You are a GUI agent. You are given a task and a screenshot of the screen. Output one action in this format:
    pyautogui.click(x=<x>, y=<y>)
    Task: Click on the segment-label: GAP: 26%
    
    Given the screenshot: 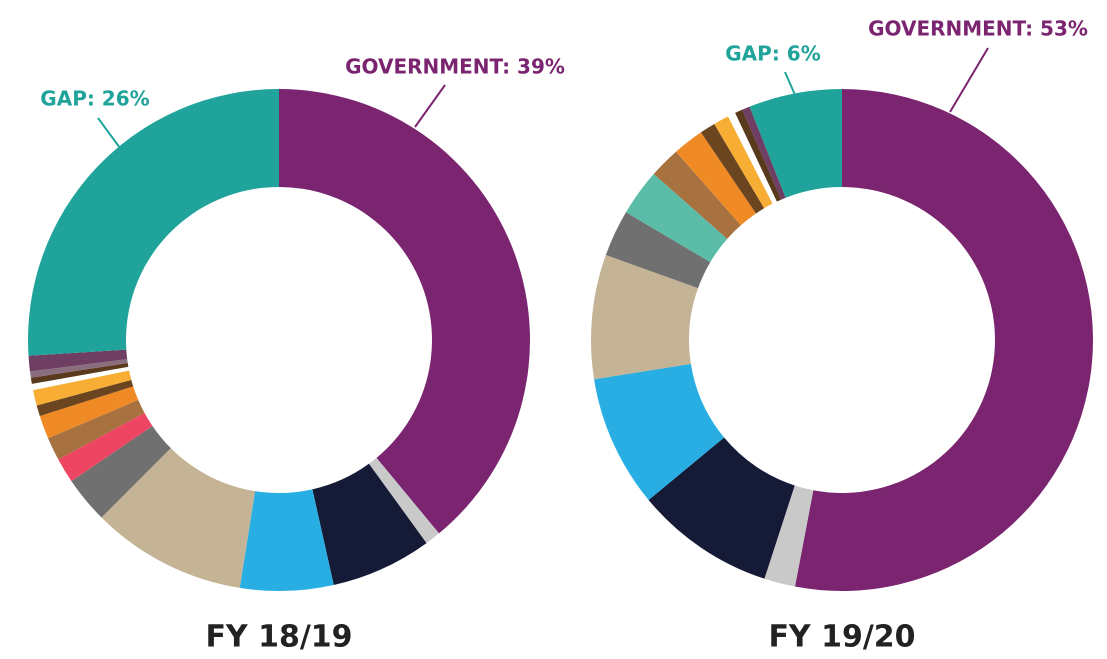 What is the action you would take?
    pyautogui.click(x=94, y=99)
    